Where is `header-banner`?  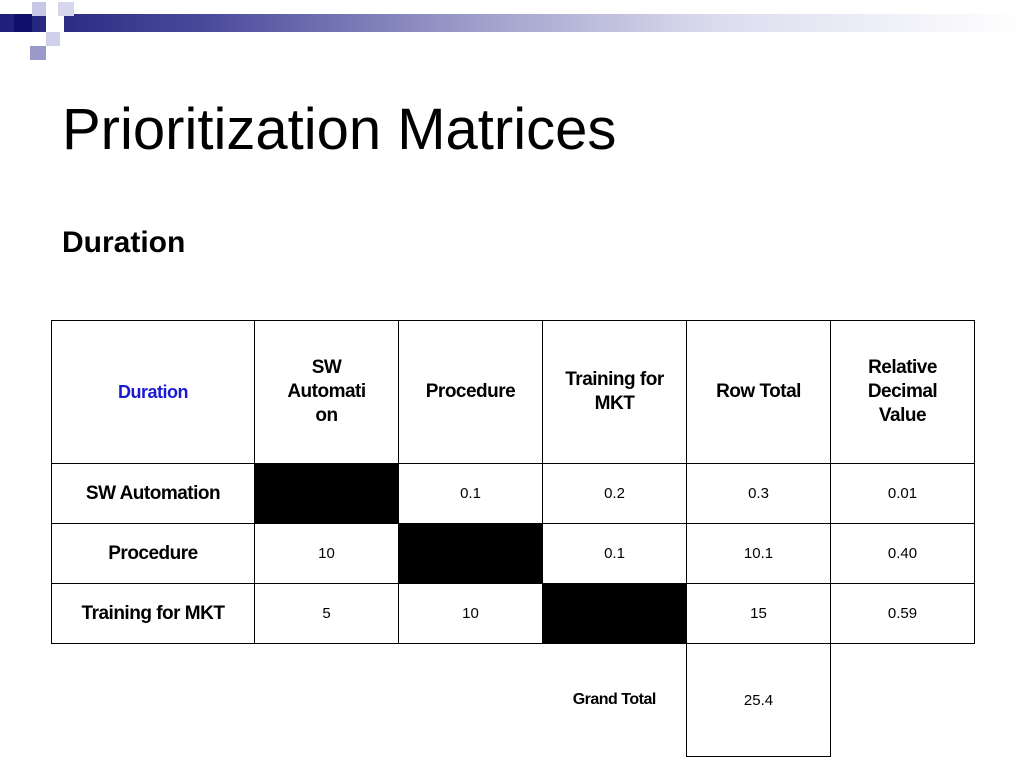 header-banner is located at coordinates (512, 23).